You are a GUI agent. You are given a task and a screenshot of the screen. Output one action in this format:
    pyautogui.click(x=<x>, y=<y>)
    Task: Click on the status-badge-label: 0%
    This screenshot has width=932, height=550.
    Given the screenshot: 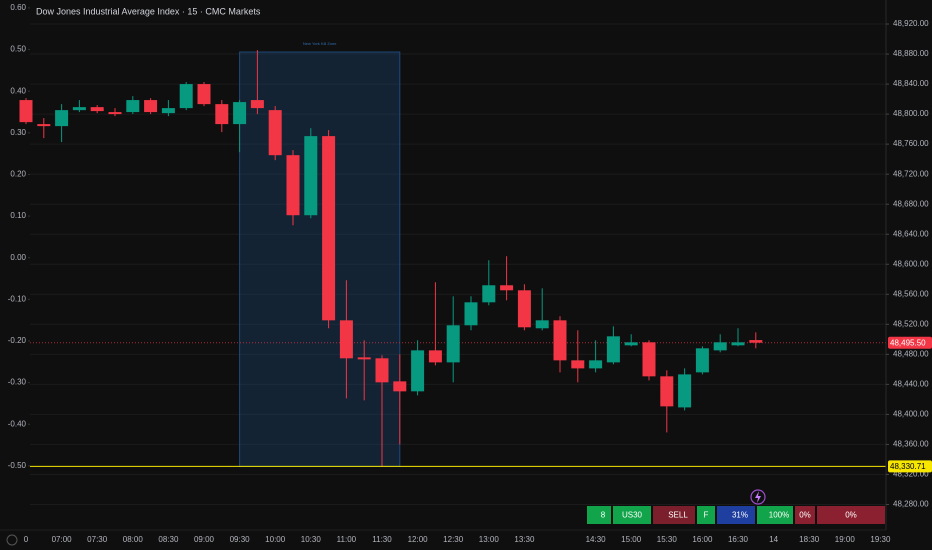 What is the action you would take?
    pyautogui.click(x=805, y=515)
    